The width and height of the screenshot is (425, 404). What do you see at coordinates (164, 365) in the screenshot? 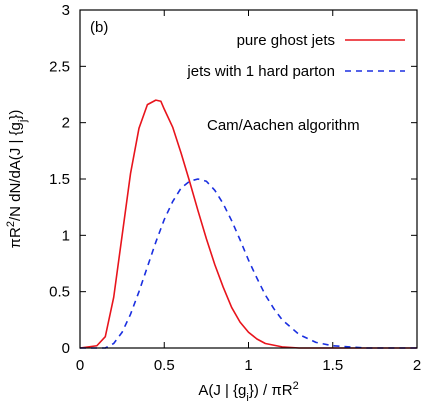
I see `x-tick-label: 0.5` at bounding box center [164, 365].